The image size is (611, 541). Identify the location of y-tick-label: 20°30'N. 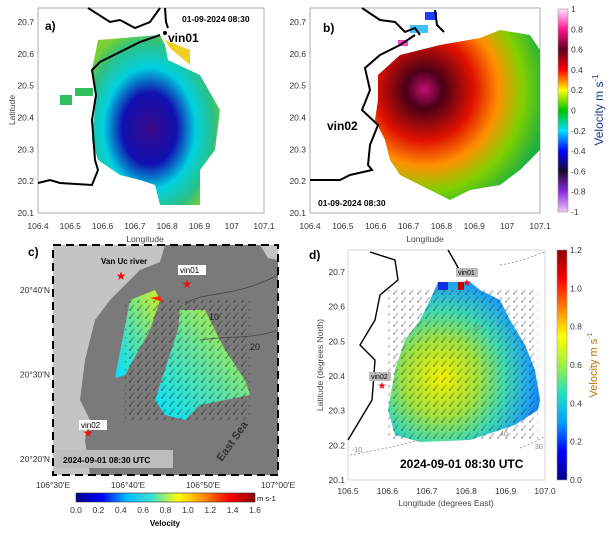
(35, 375).